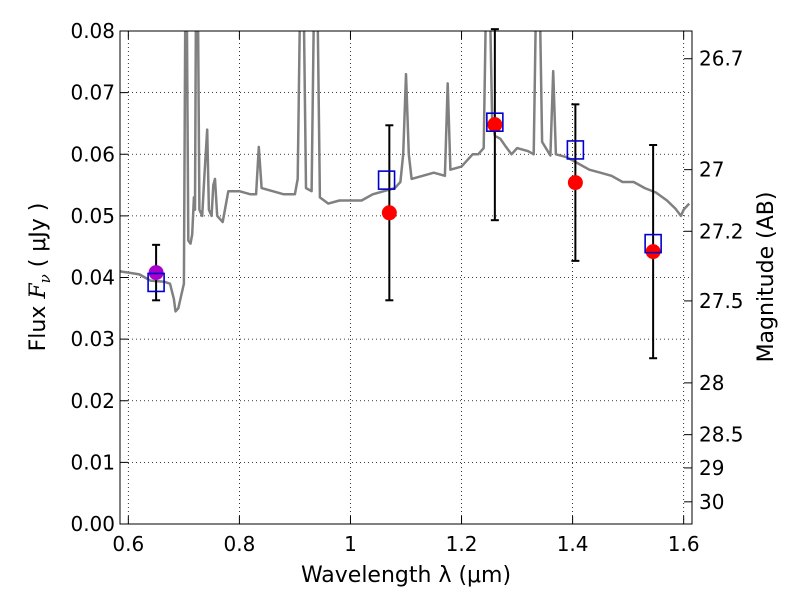  Describe the element at coordinates (128, 544) in the screenshot. I see `x-tick-label: 0.6` at that location.